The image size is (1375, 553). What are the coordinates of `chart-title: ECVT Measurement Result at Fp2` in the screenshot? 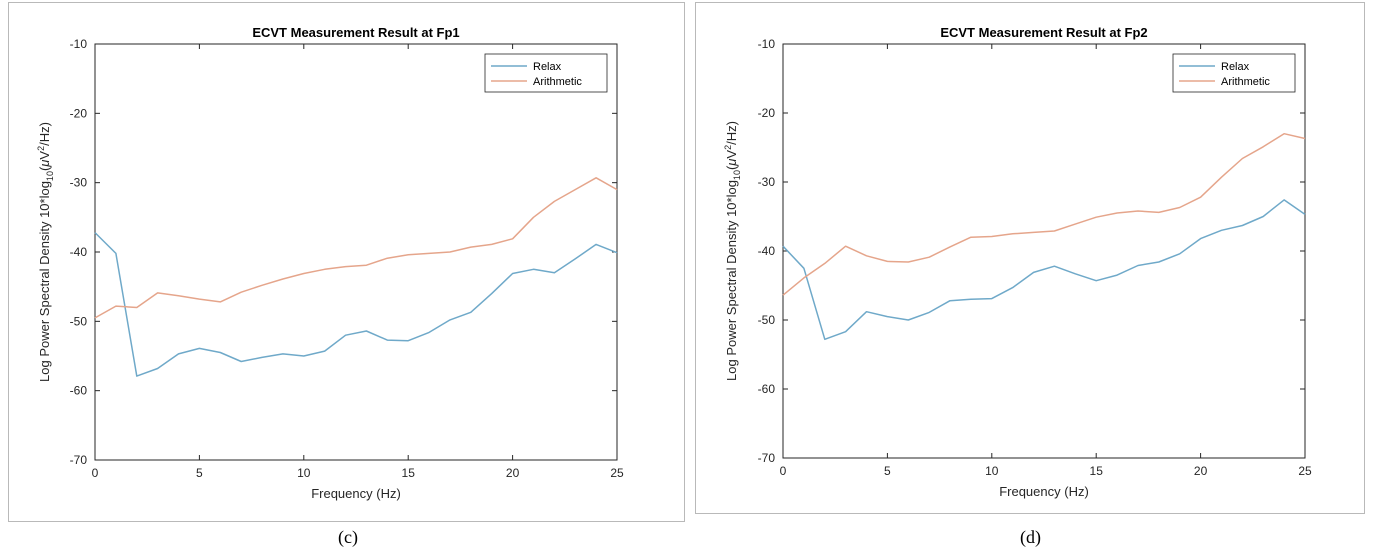 It's located at (1043, 32).